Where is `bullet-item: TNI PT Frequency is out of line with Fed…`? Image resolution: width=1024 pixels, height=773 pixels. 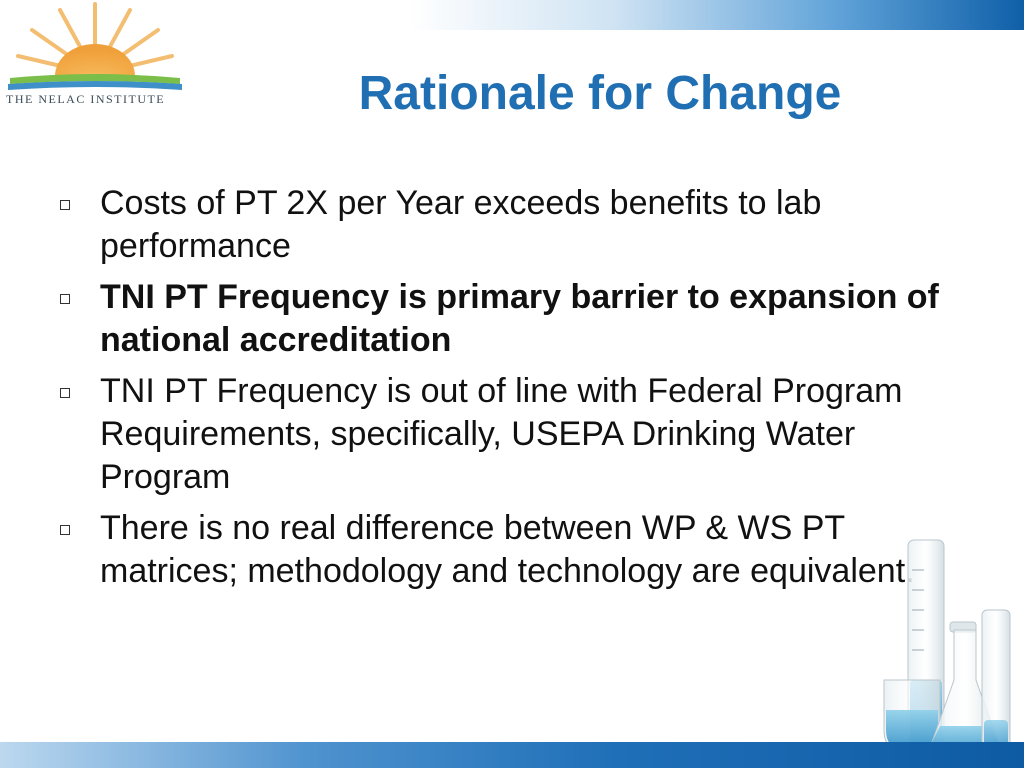
bullet-item: TNI PT Frequency is out of line with Fed… is located at coordinates (510, 434).